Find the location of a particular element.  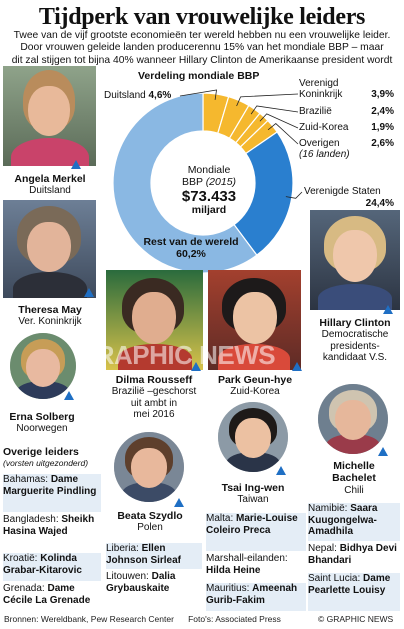

slice-label-rest: Rest van de wereld 60,2% is located at coordinates (191, 248).